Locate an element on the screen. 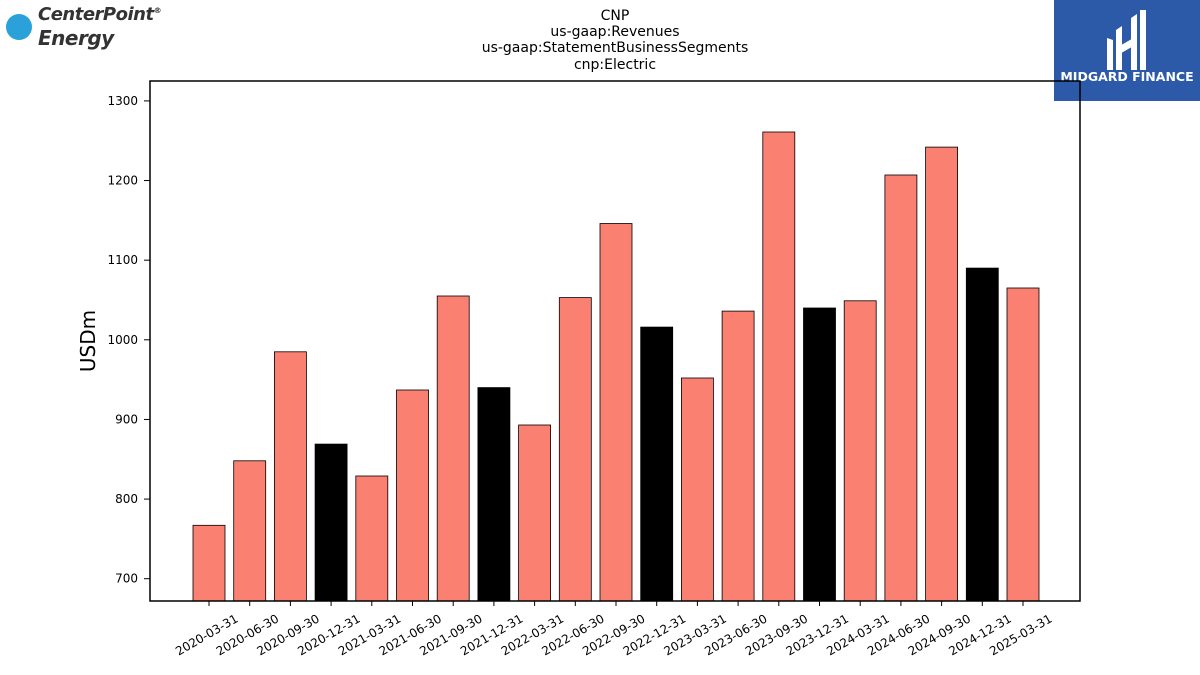  y-tick-label: 800 is located at coordinates (126, 499).